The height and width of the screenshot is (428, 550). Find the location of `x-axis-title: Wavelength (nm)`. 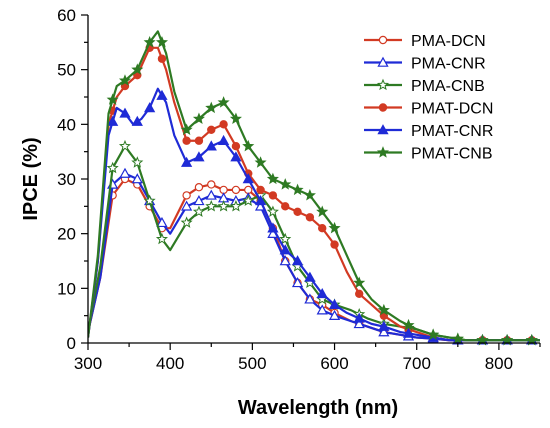

x-axis-title: Wavelength (nm) is located at coordinates (318, 408).